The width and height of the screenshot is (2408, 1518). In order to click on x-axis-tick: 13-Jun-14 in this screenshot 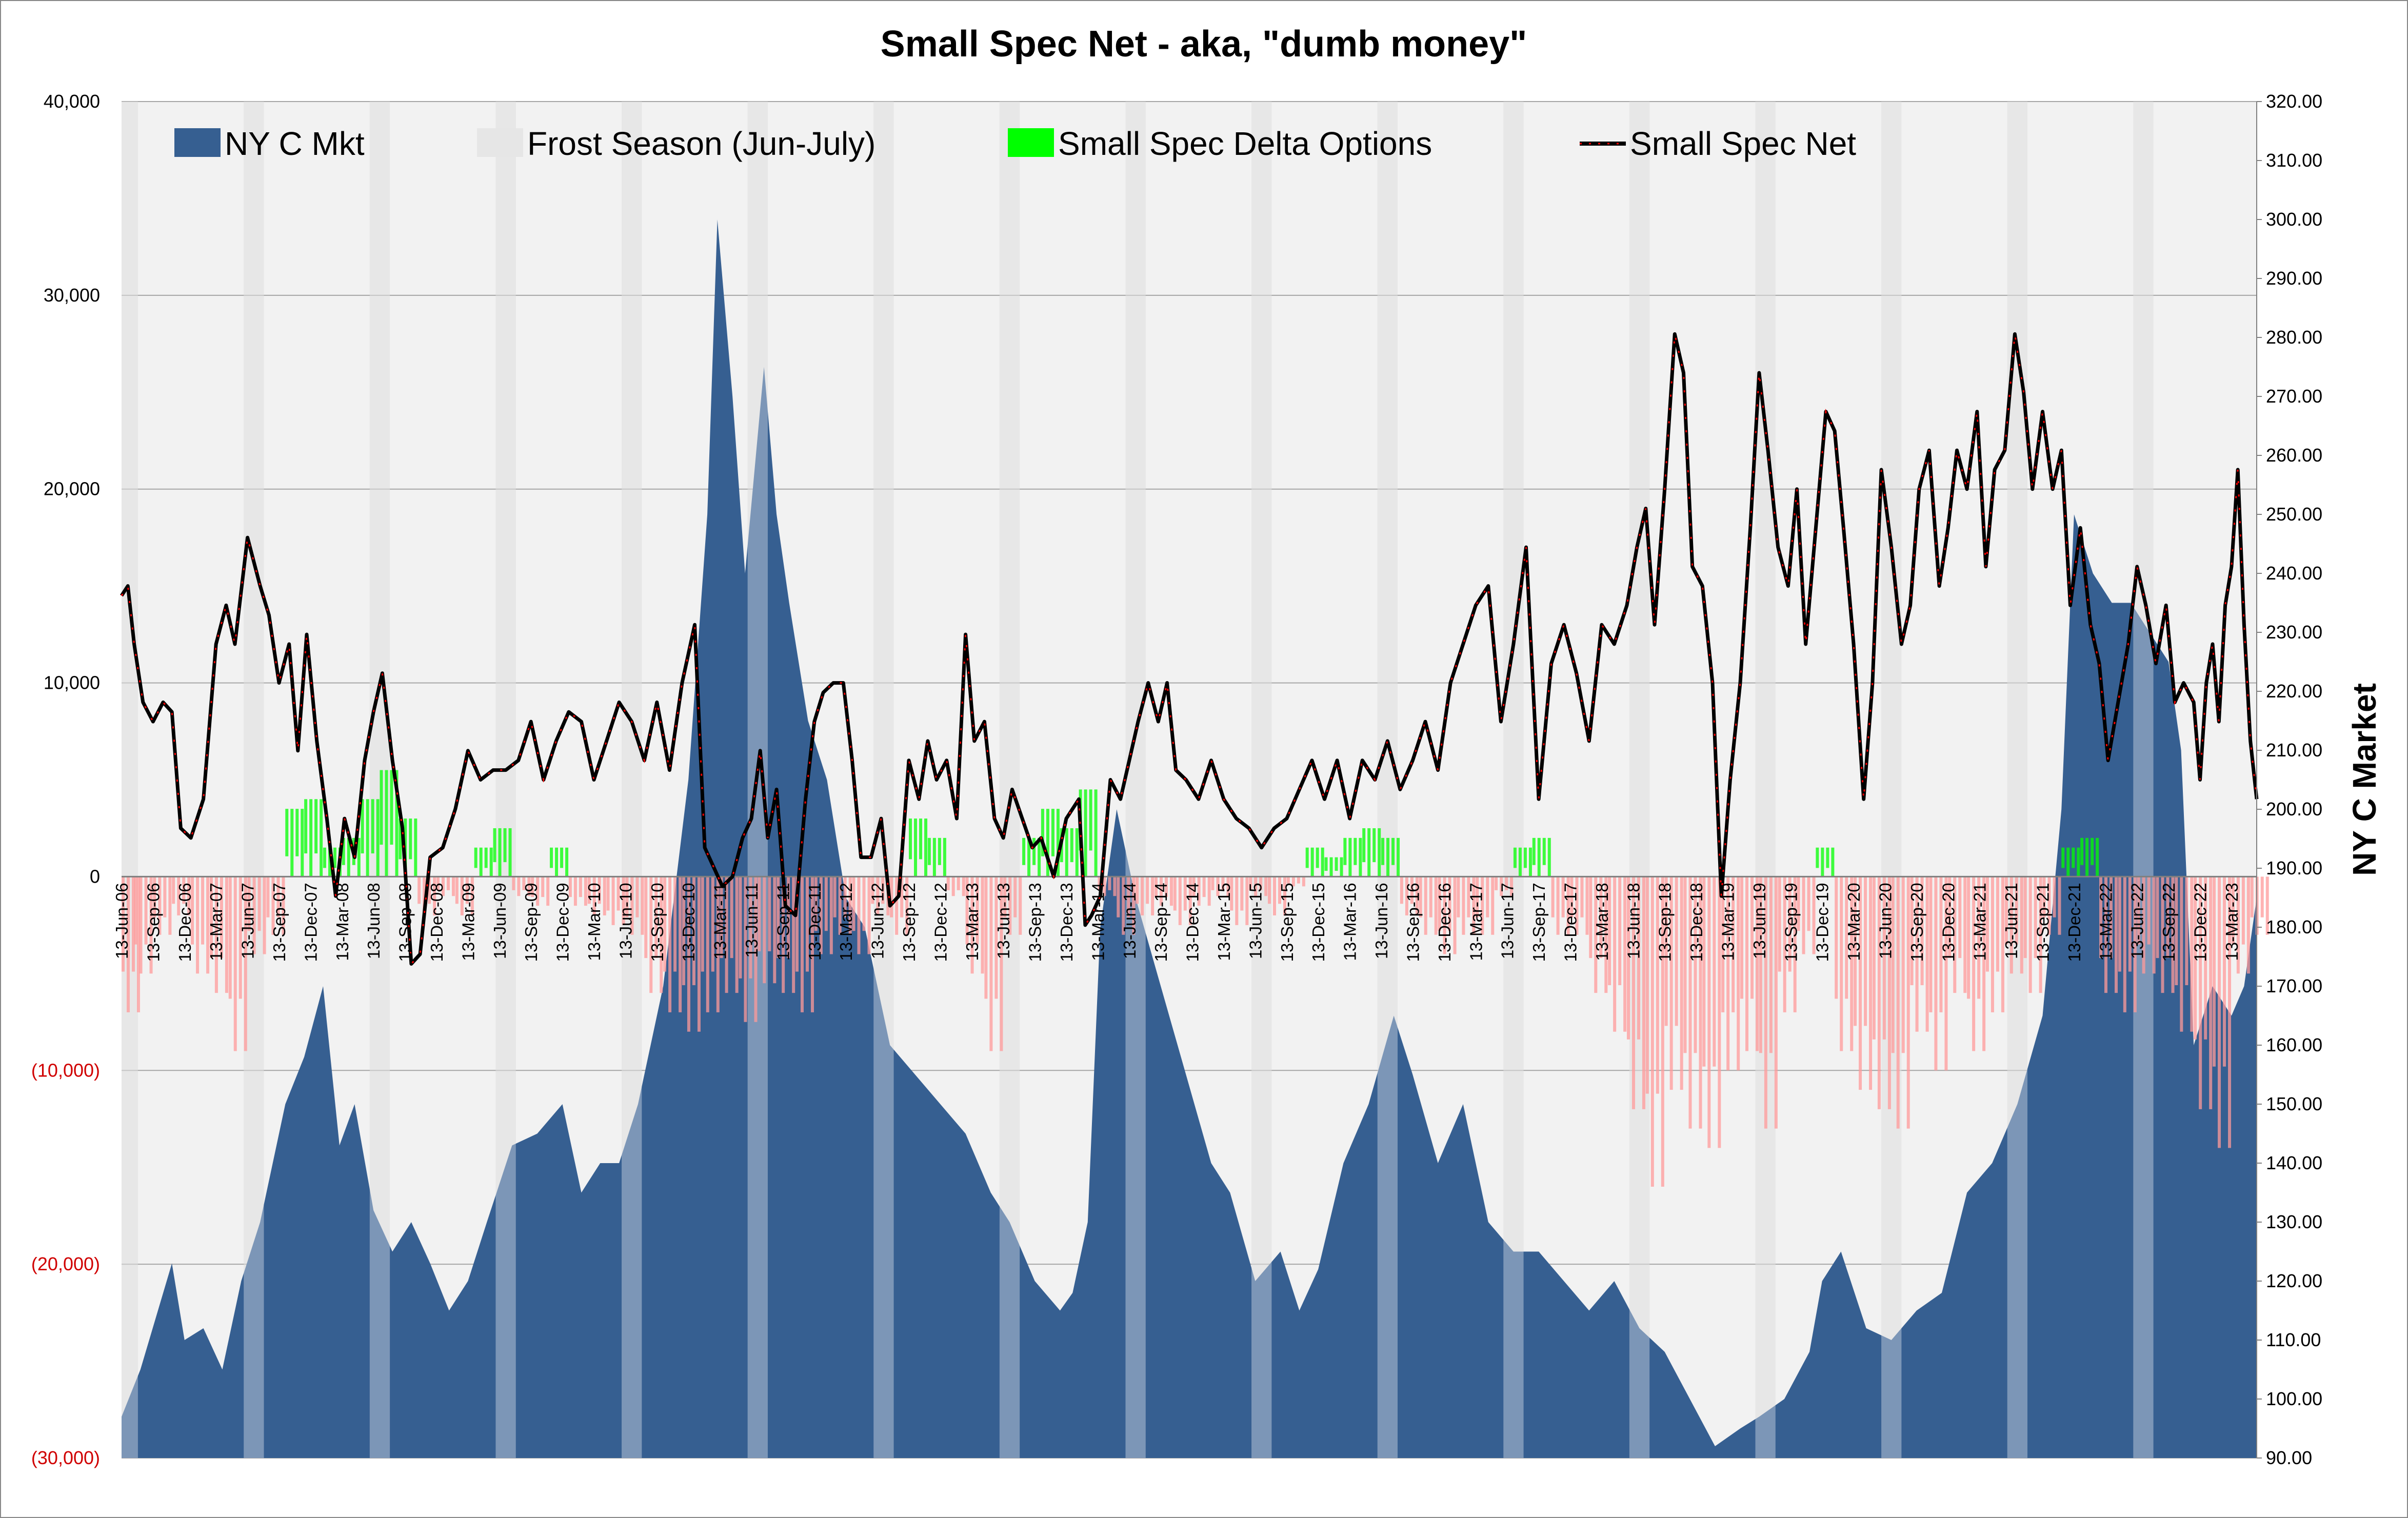, I will do `click(1129, 921)`.